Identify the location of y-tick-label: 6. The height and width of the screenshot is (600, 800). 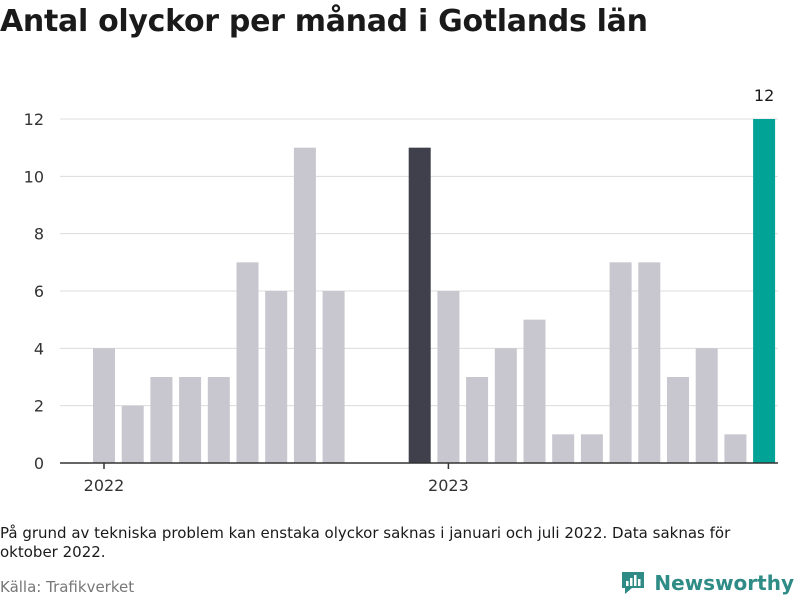
(39, 291).